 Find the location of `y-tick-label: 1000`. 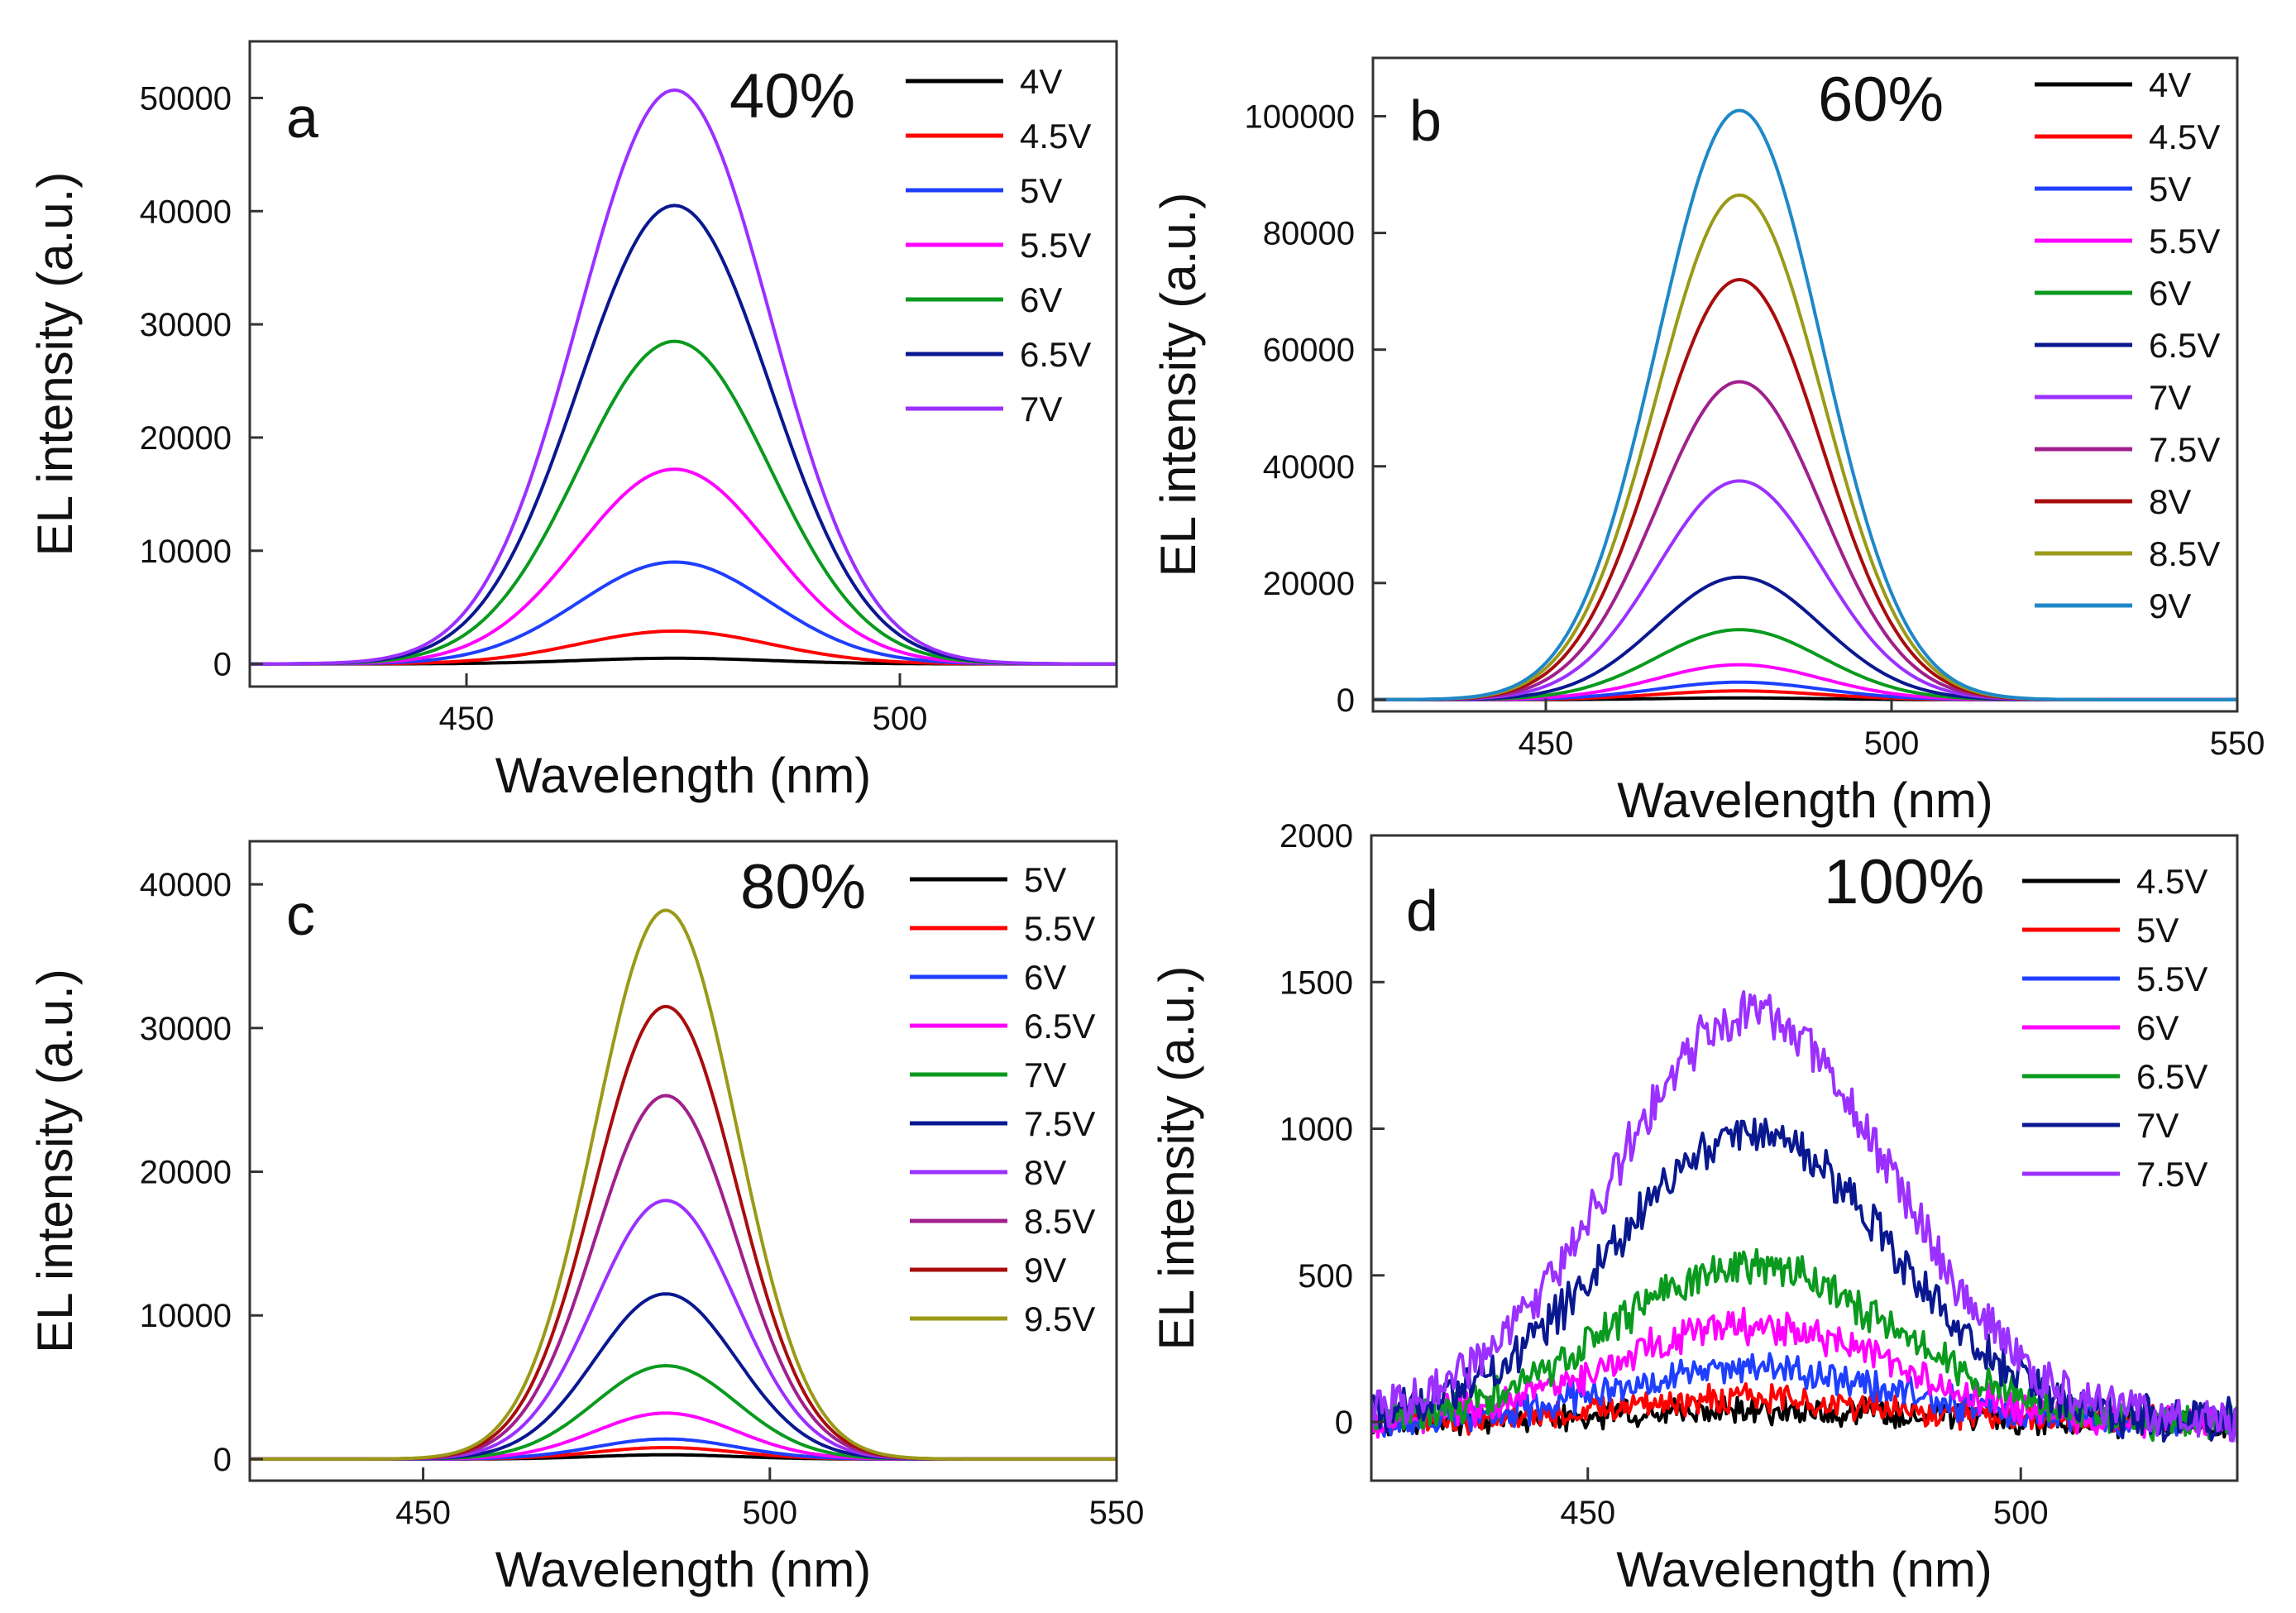

y-tick-label: 1000 is located at coordinates (1316, 1130).